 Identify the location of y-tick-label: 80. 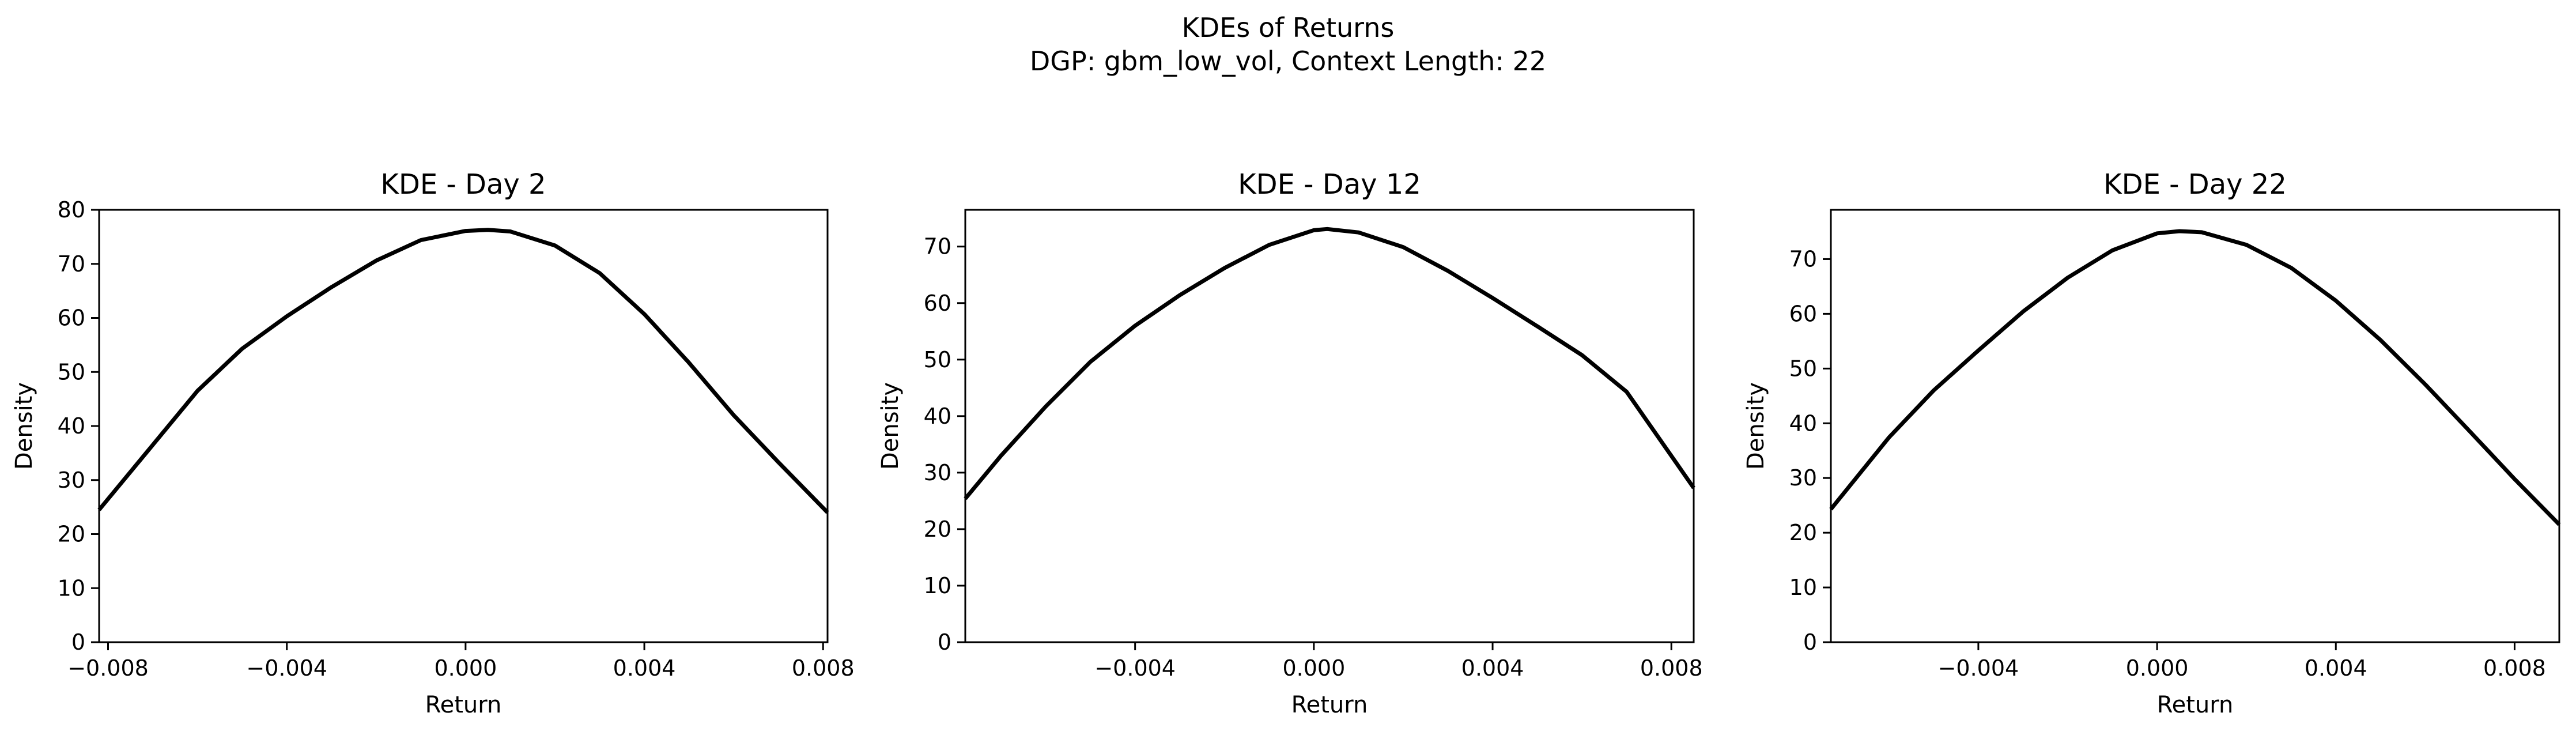
(71, 210).